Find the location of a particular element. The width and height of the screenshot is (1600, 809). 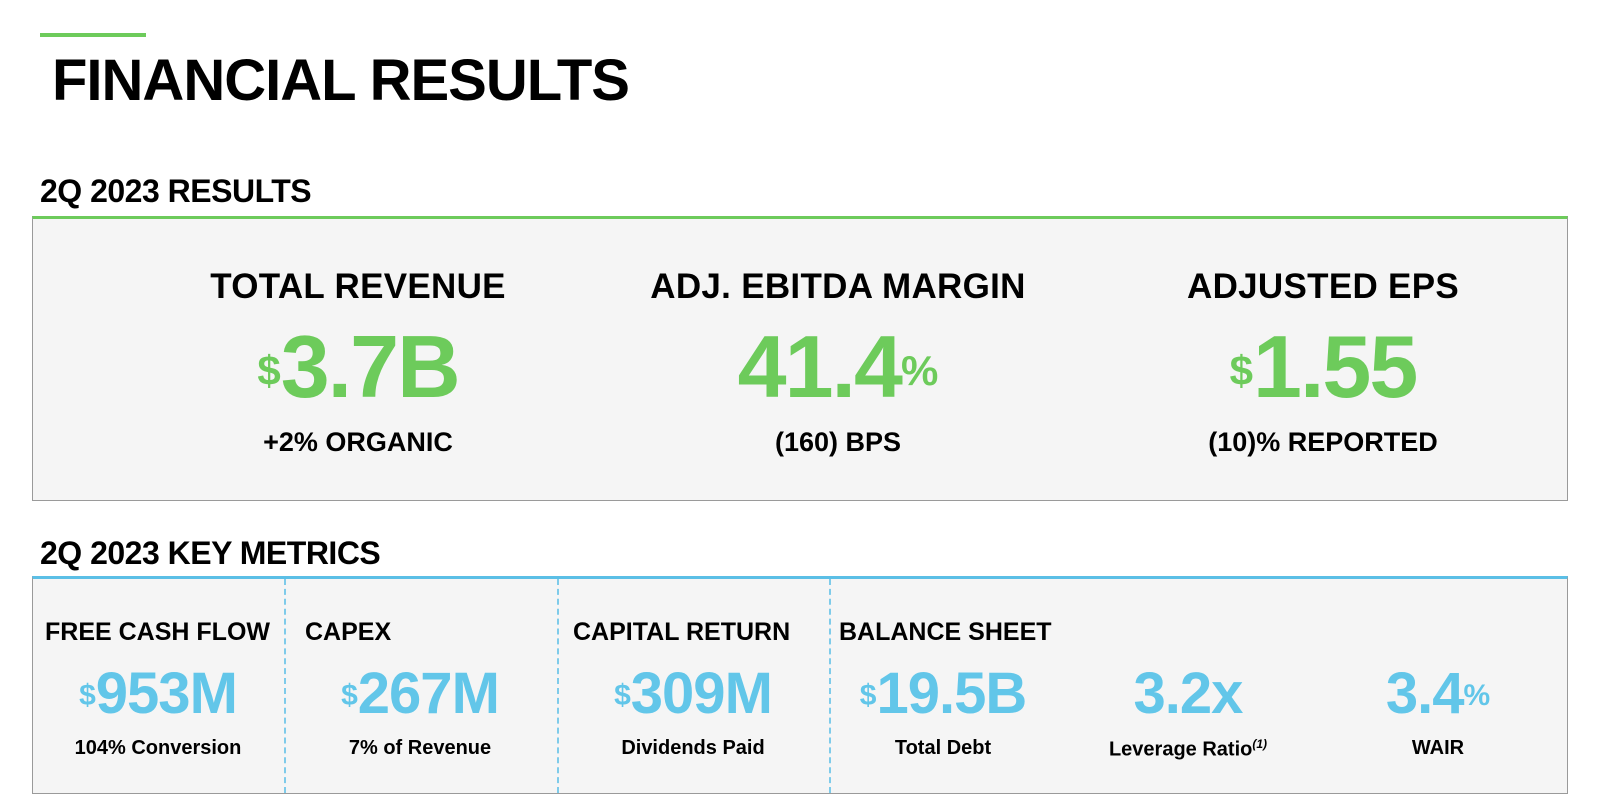

result-value: $1.55 is located at coordinates (1299, 367).